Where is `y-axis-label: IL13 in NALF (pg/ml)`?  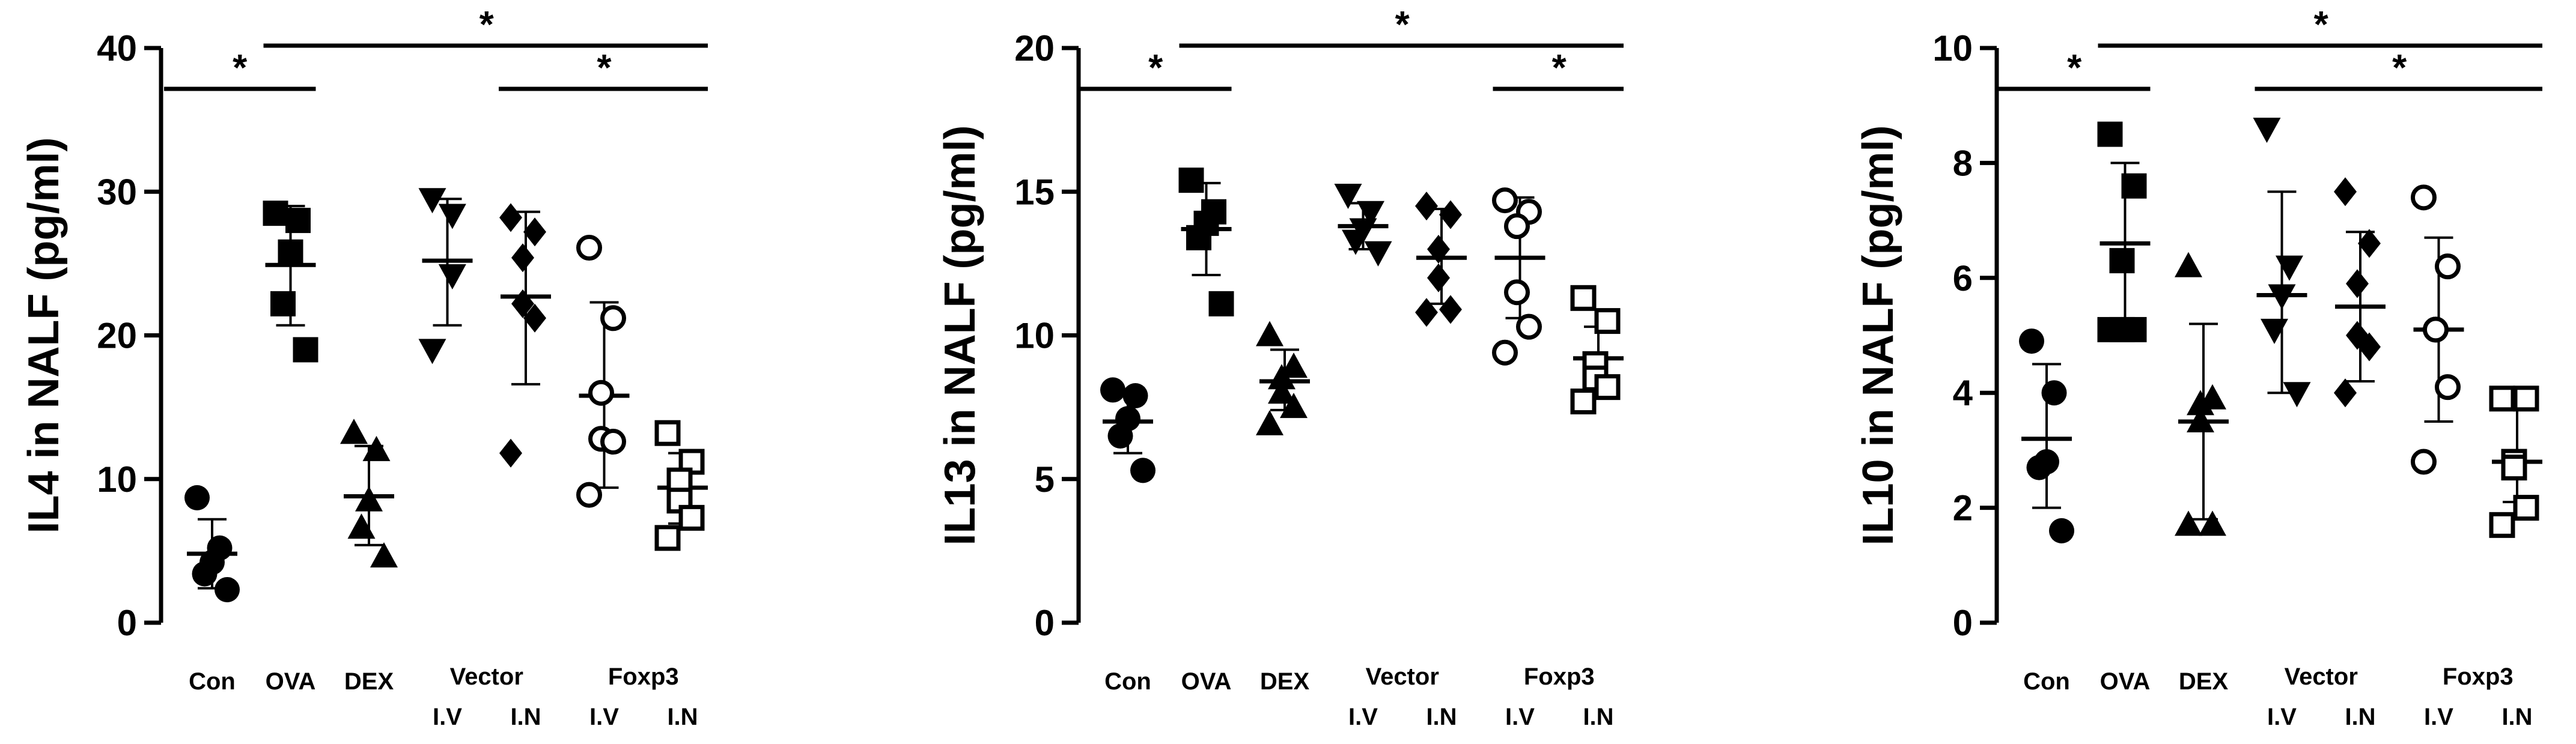
y-axis-label: IL13 in NALF (pg/ml) is located at coordinates (960, 336).